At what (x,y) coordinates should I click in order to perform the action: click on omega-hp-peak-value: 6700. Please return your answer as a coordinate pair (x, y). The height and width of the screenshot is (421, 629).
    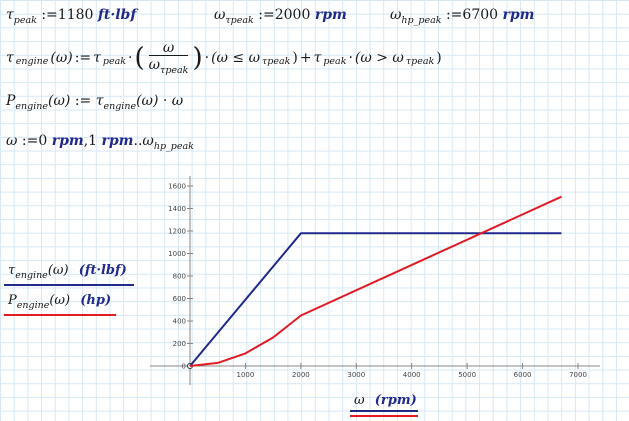
    Looking at the image, I should click on (480, 15).